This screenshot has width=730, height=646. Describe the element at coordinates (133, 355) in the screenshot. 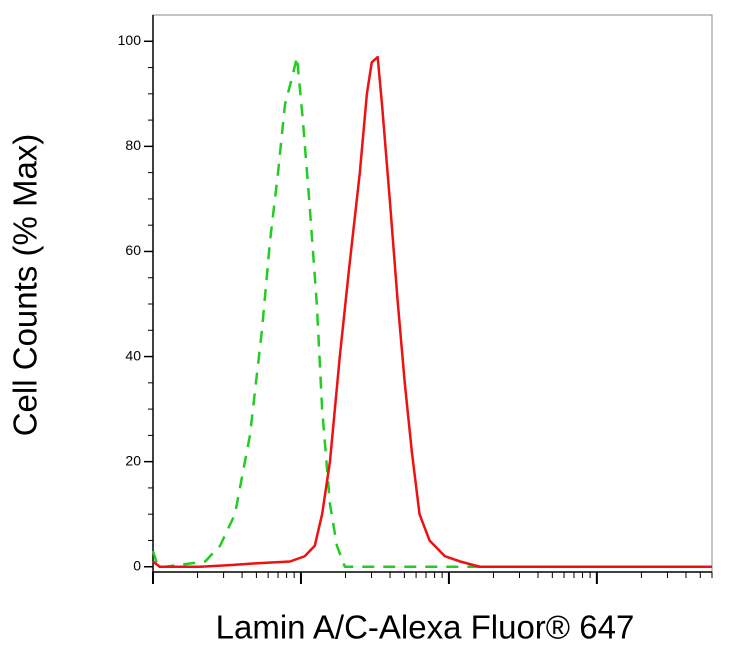

I see `y-tick-label: 40` at that location.